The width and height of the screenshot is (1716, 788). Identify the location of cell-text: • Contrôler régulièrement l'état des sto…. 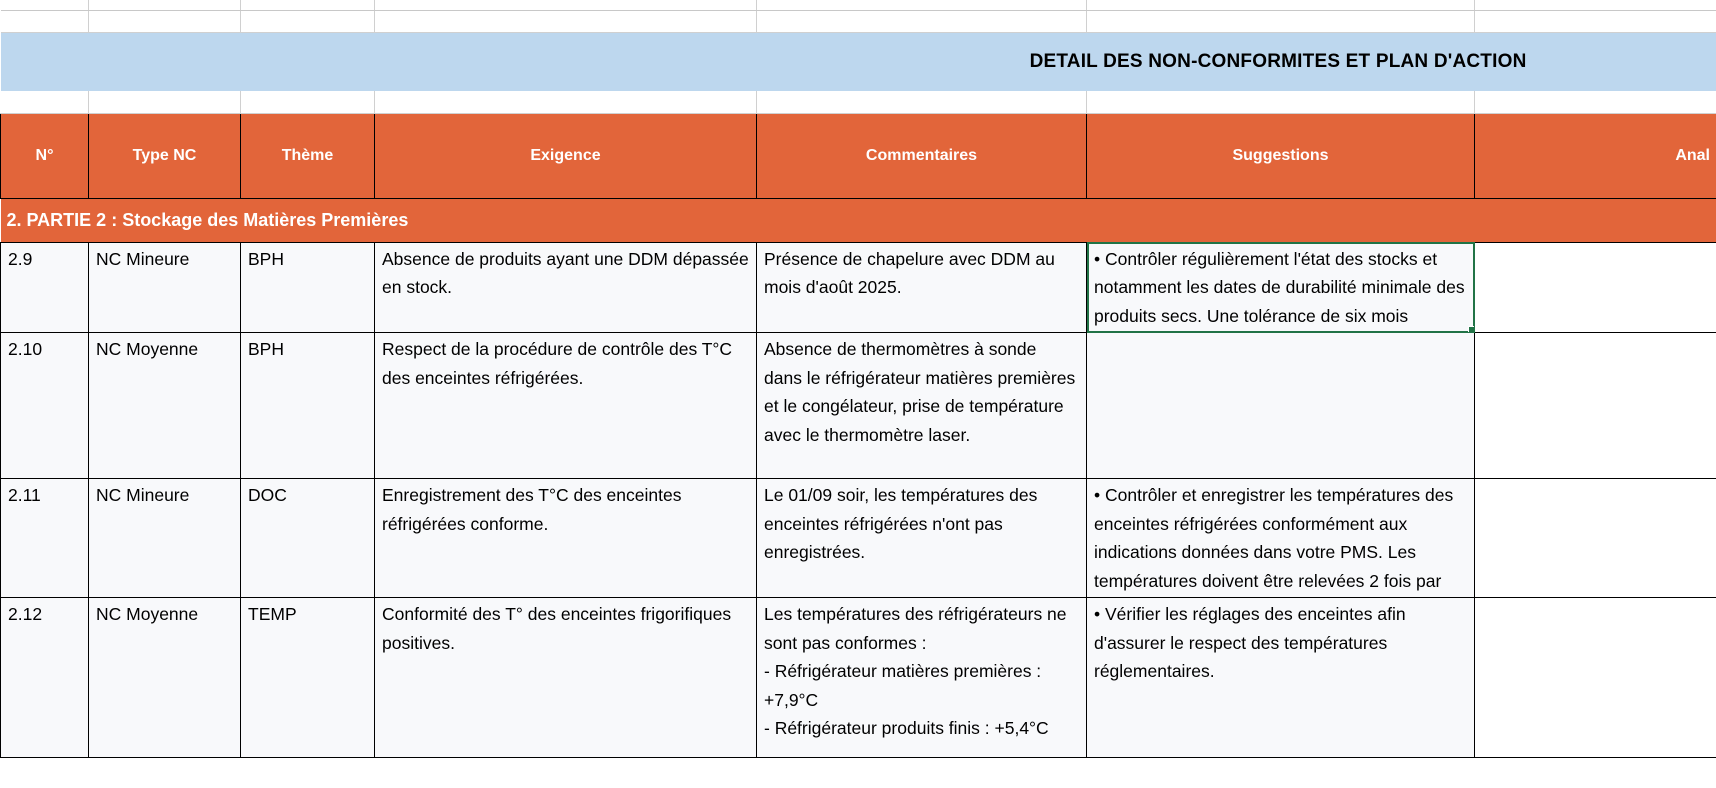
(1282, 287).